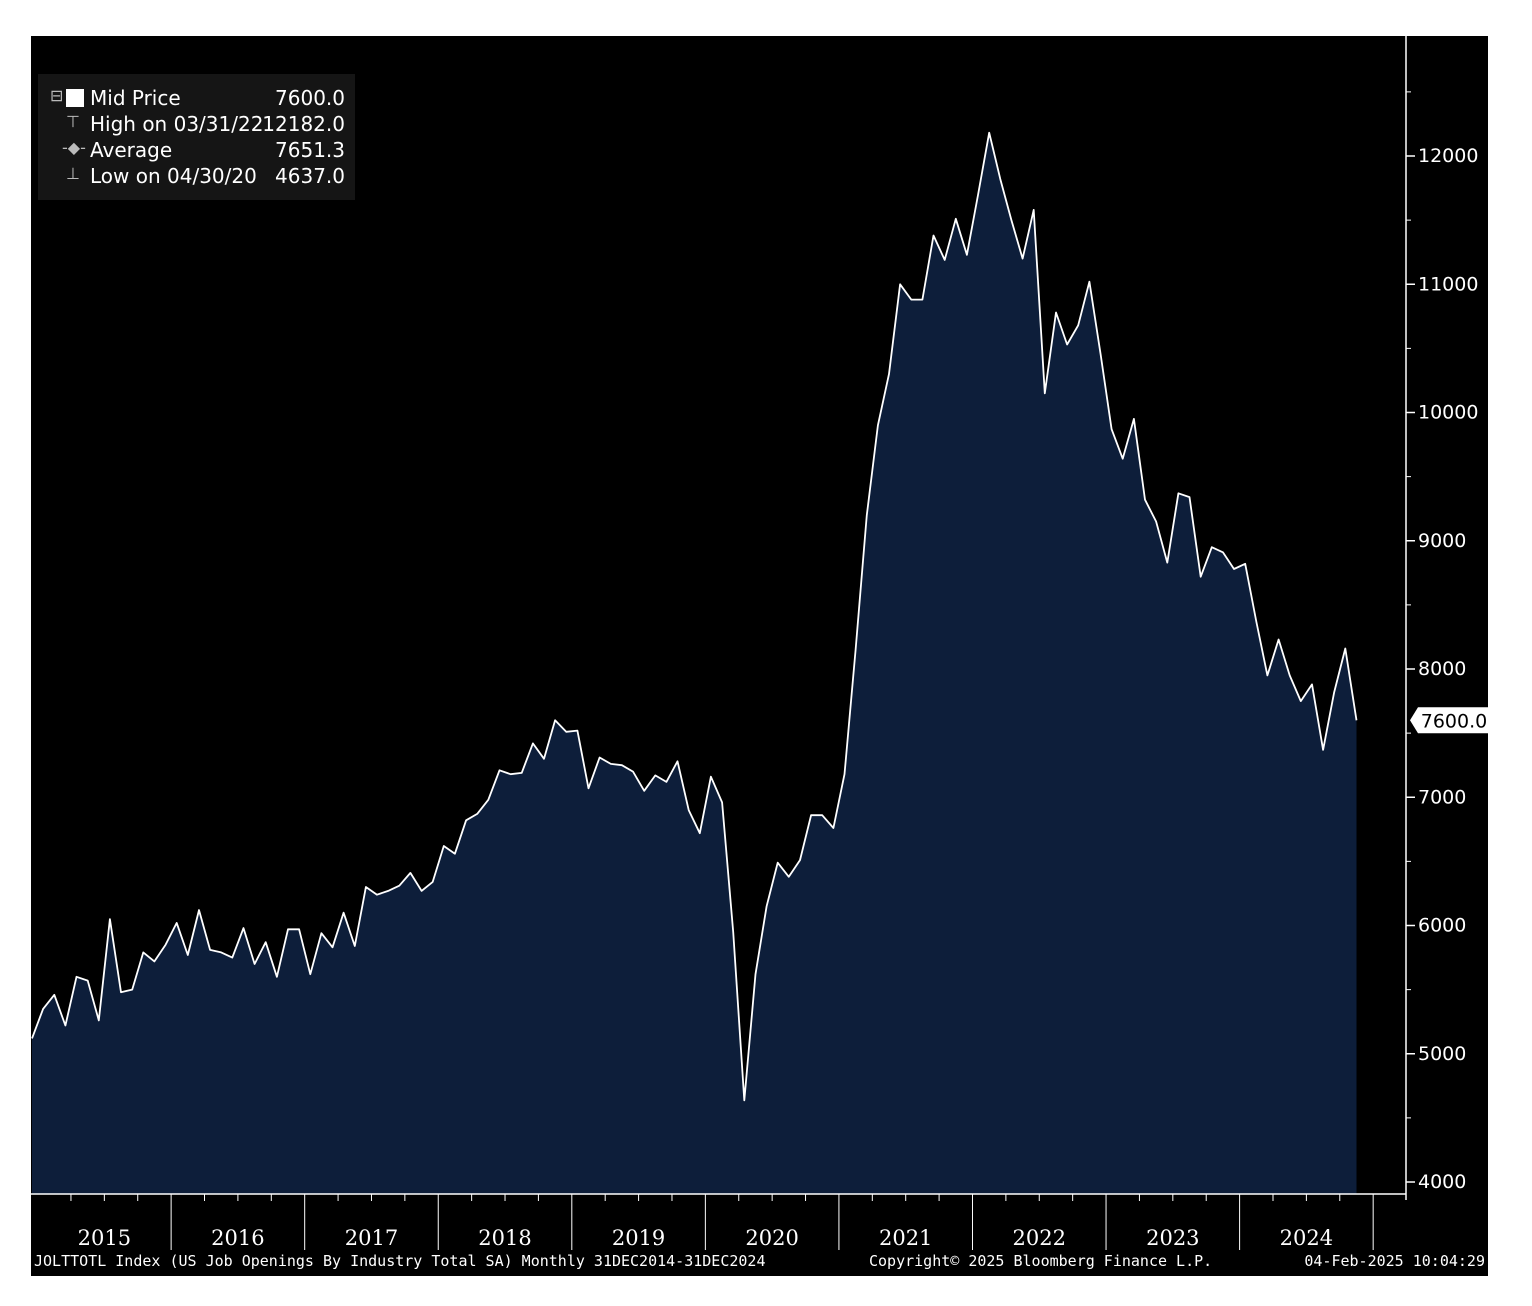 The width and height of the screenshot is (1532, 1306). Describe the element at coordinates (135, 98) in the screenshot. I see `legend-label: Mid Price` at that location.